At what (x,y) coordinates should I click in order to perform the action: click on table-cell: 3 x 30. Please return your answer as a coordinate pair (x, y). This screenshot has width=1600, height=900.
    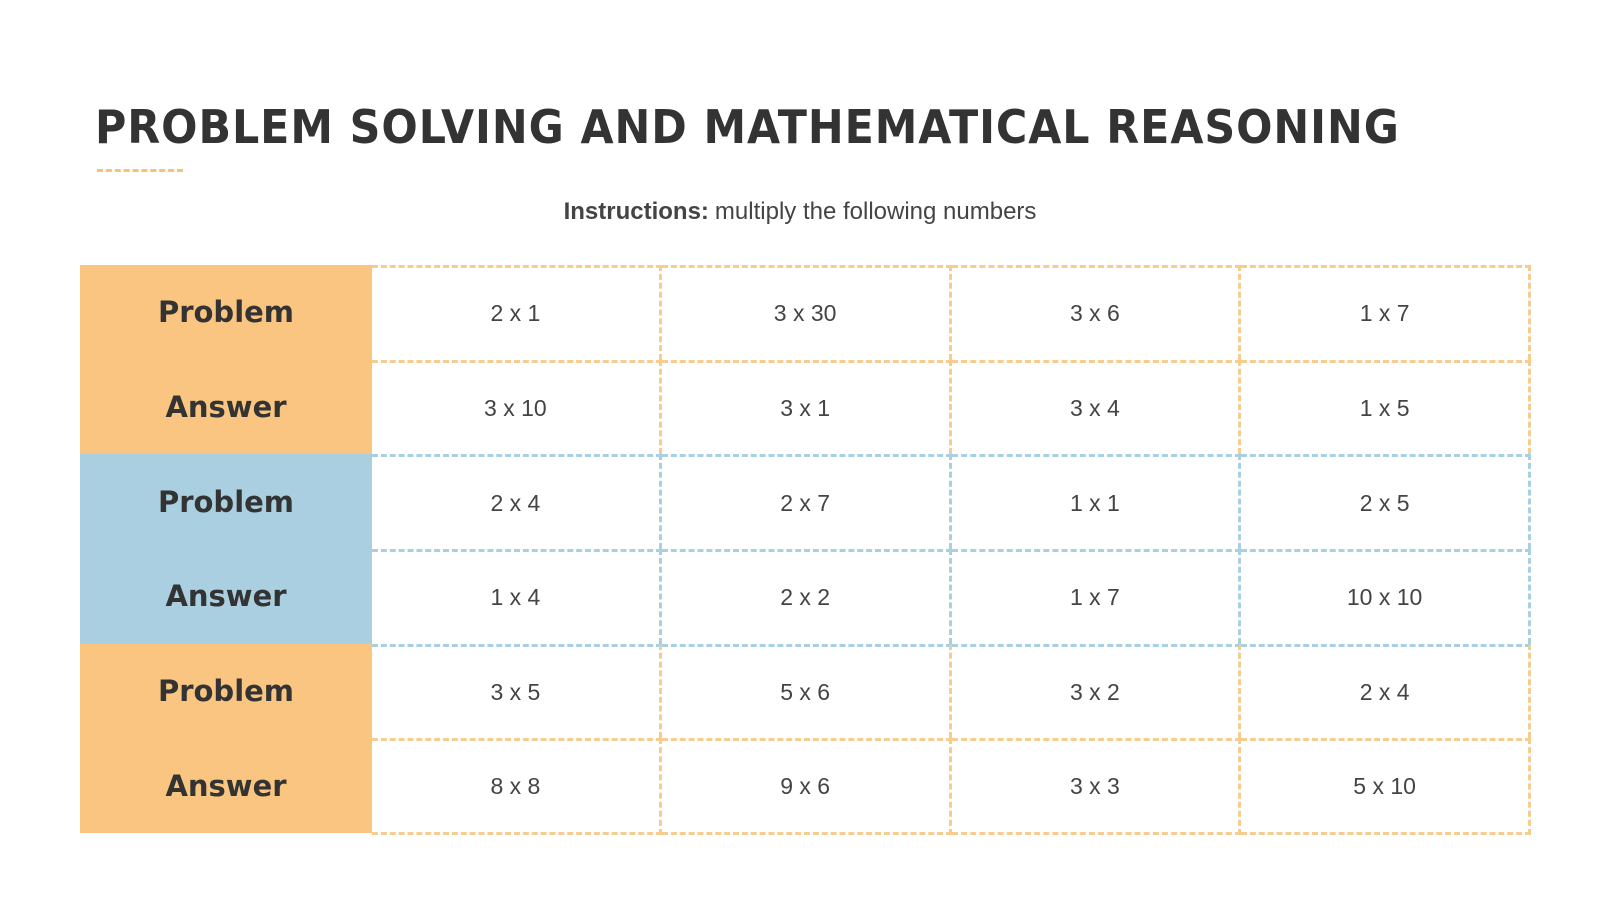
    Looking at the image, I should click on (806, 312).